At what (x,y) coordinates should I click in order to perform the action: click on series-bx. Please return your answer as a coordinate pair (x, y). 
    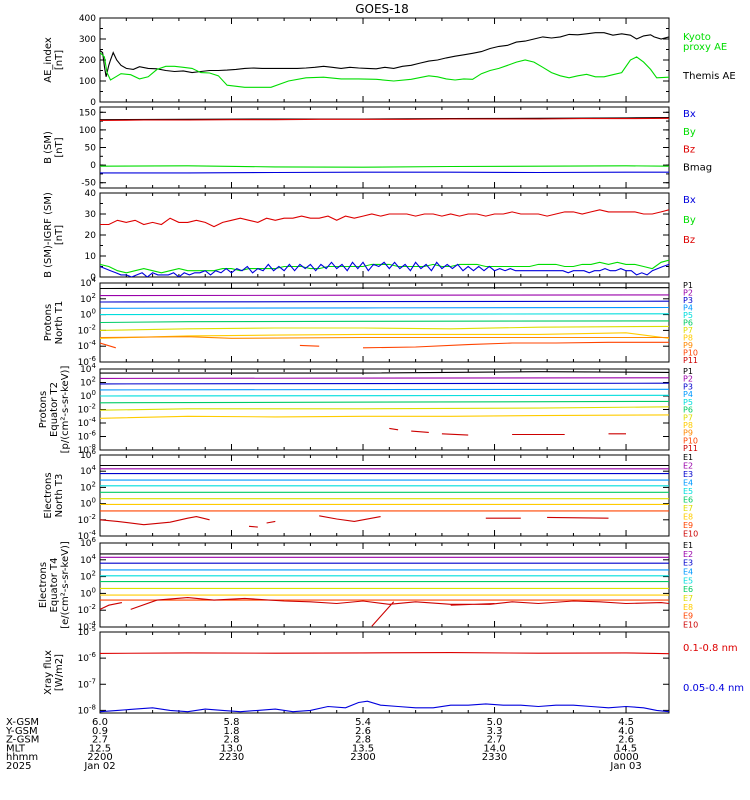
    Looking at the image, I should click on (384, 269).